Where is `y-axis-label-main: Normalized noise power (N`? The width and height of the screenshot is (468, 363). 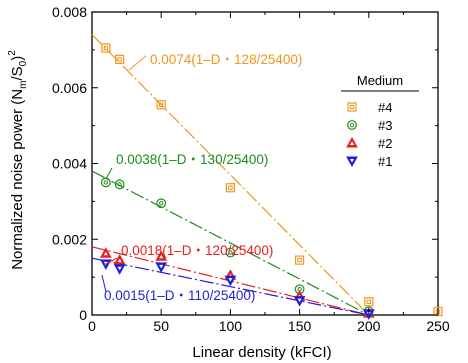 y-axis-label-main: Normalized noise power (N is located at coordinates (17, 179).